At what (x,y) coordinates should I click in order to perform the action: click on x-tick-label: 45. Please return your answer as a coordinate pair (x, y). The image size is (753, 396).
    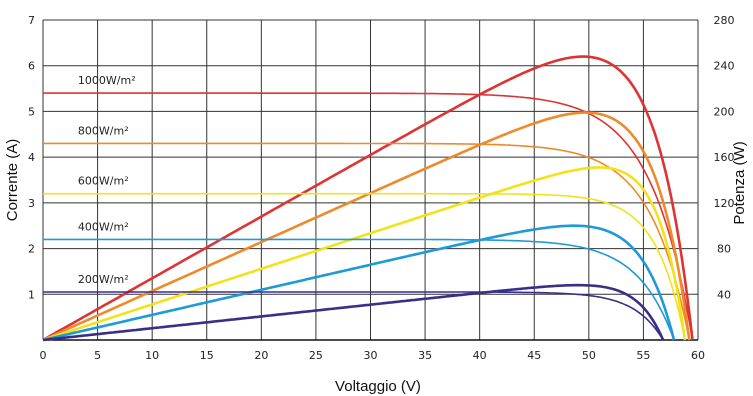
    Looking at the image, I should click on (534, 355).